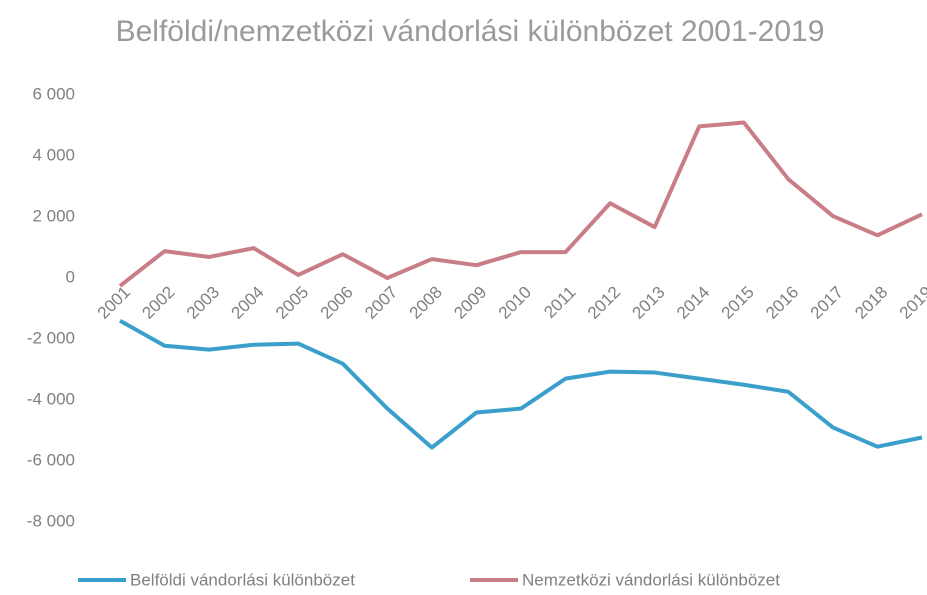 The height and width of the screenshot is (595, 927). Describe the element at coordinates (53, 93) in the screenshot. I see `y-tick-label: 6 000` at that location.